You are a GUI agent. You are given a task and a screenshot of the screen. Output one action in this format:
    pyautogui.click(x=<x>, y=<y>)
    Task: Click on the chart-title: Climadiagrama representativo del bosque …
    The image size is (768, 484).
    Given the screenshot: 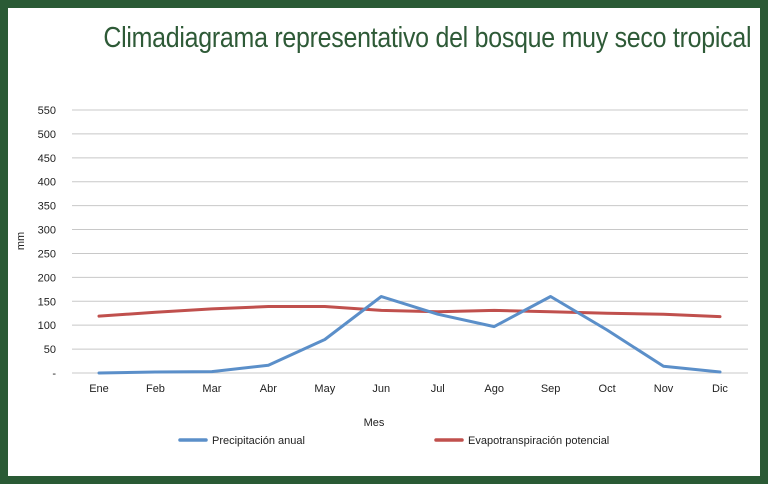 What is the action you would take?
    pyautogui.click(x=427, y=38)
    